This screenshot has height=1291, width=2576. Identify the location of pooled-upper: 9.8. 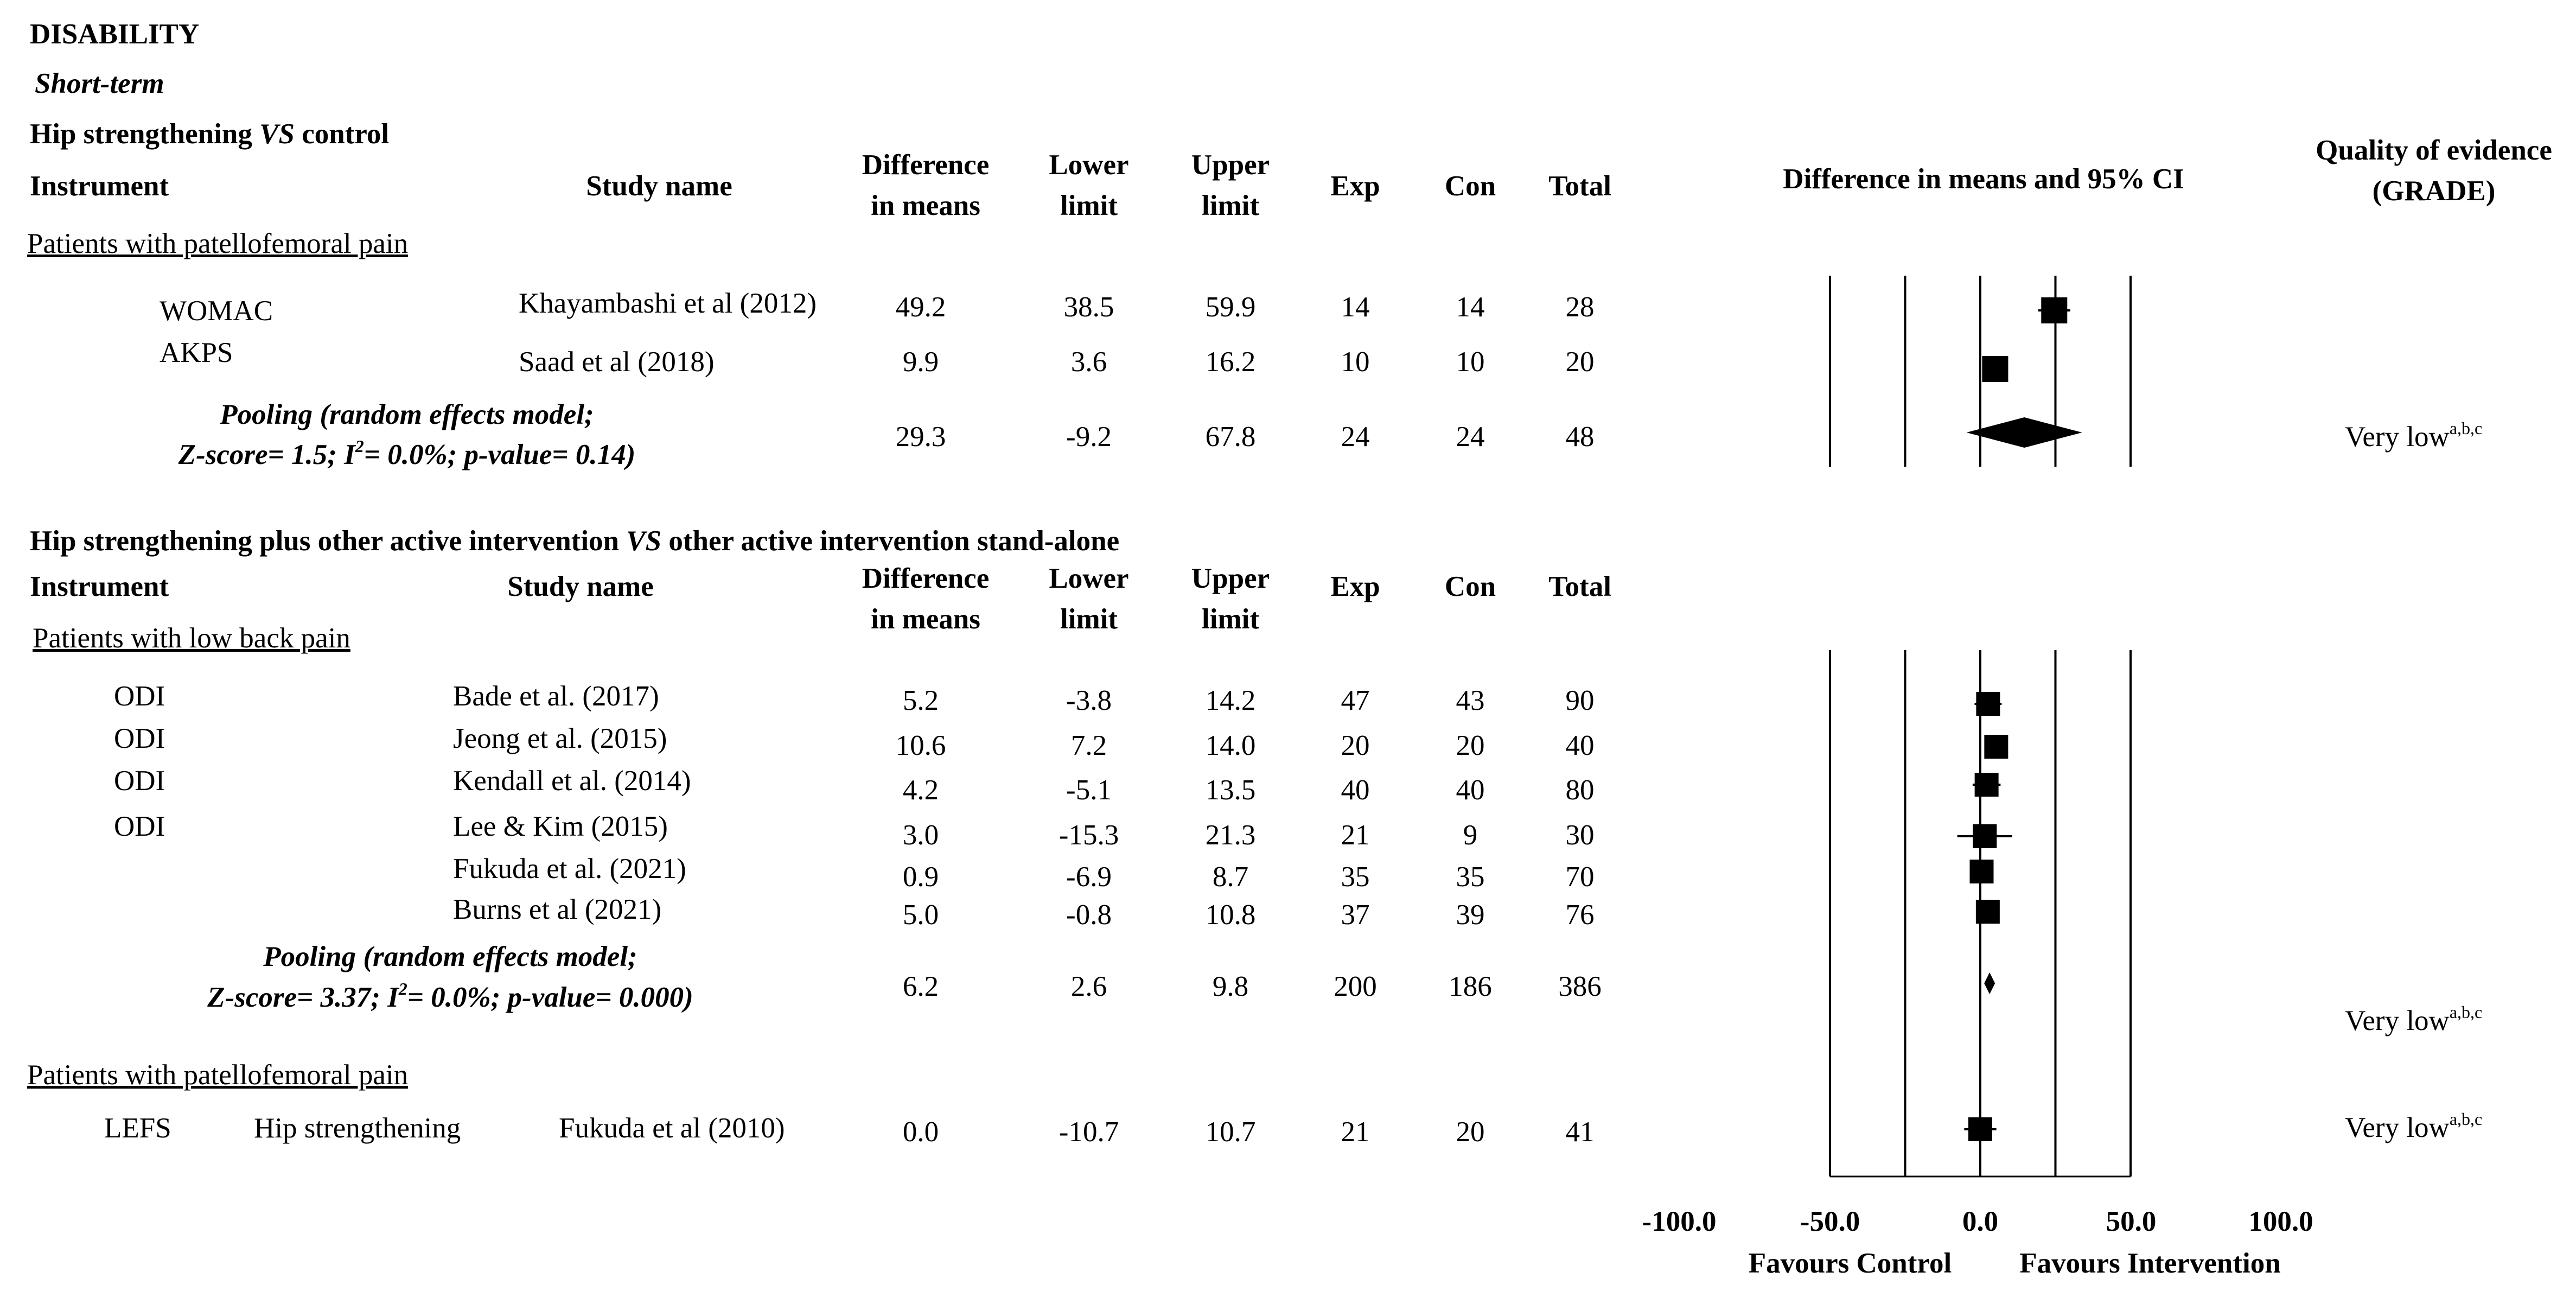
(1230, 986).